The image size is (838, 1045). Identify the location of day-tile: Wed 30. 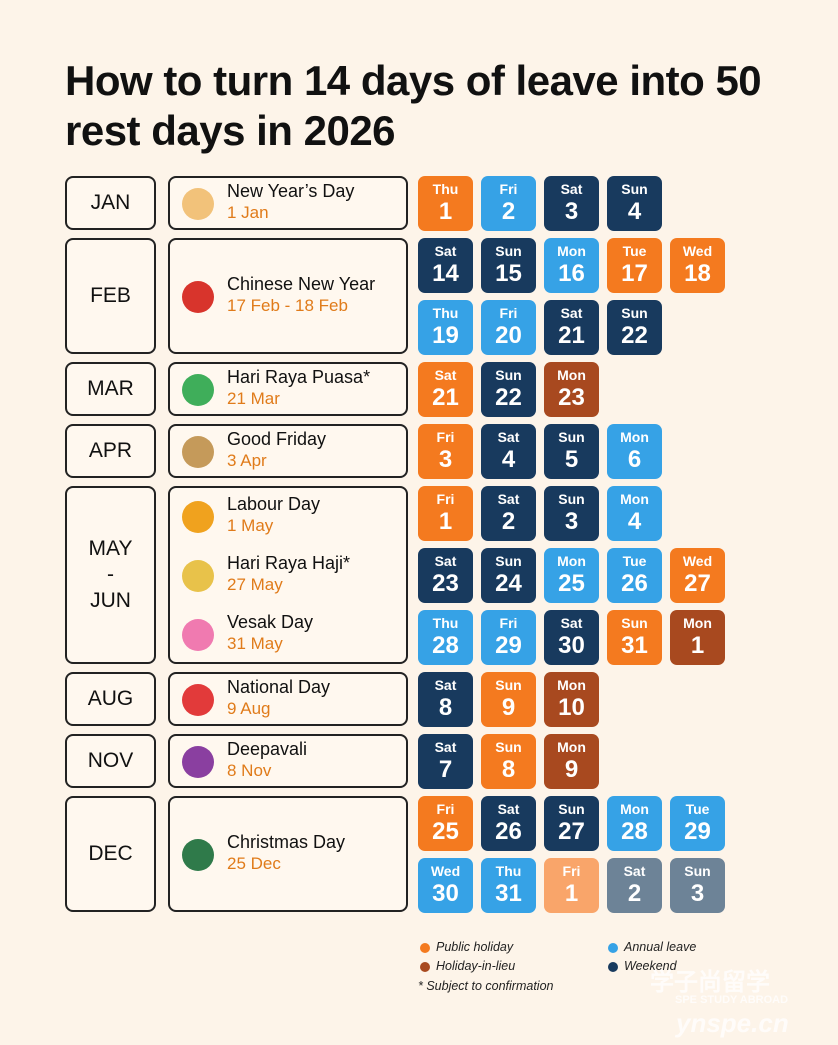
(445, 885).